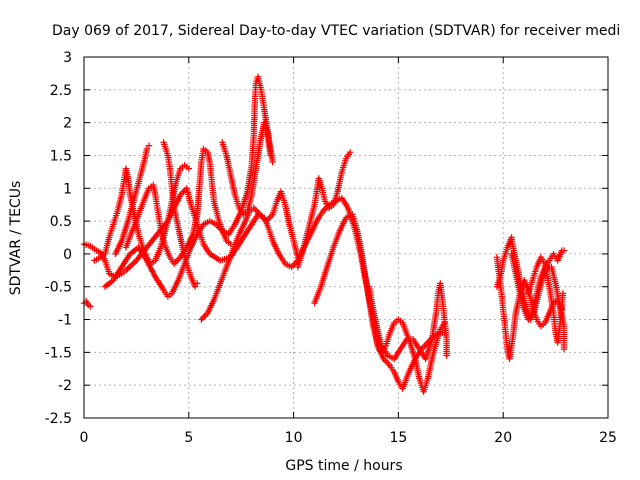 Image resolution: width=640 pixels, height=480 pixels. I want to click on x-tick-label: 5, so click(188, 438).